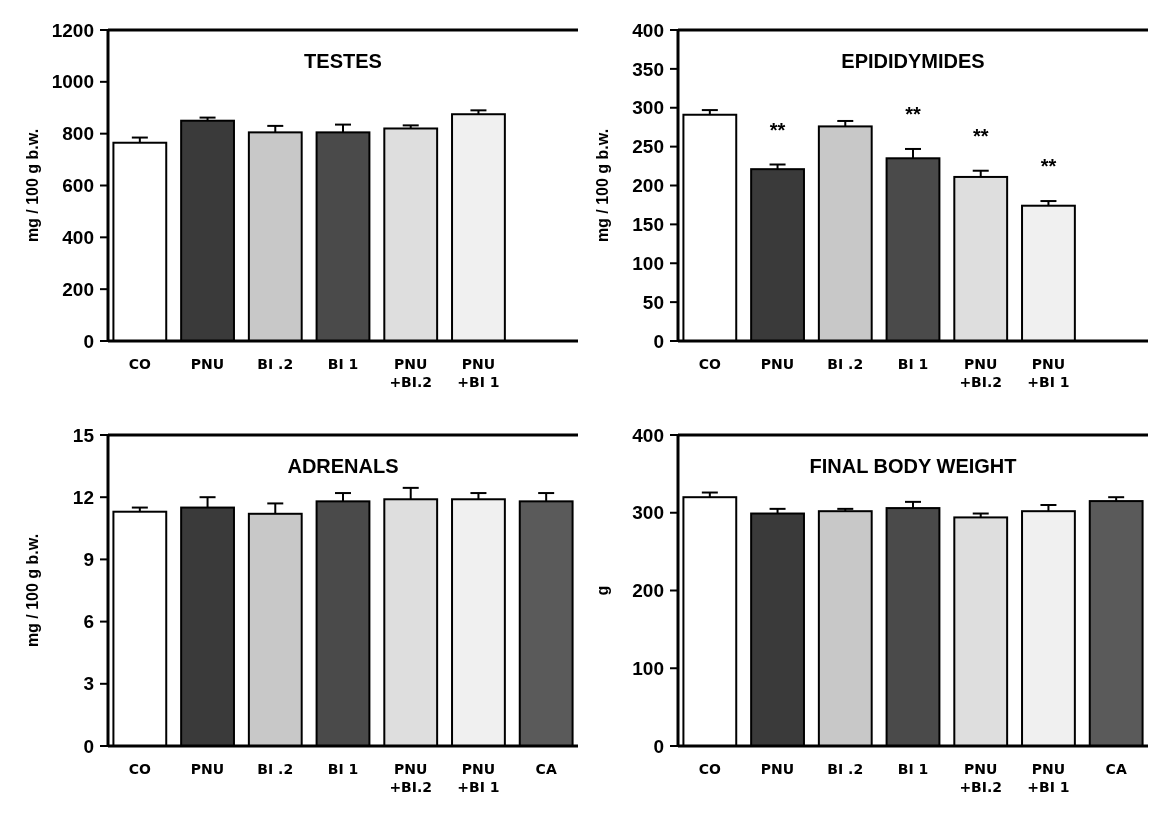 Image resolution: width=1156 pixels, height=826 pixels. Describe the element at coordinates (72, 30) in the screenshot. I see `y-tick-label: 1200` at that location.